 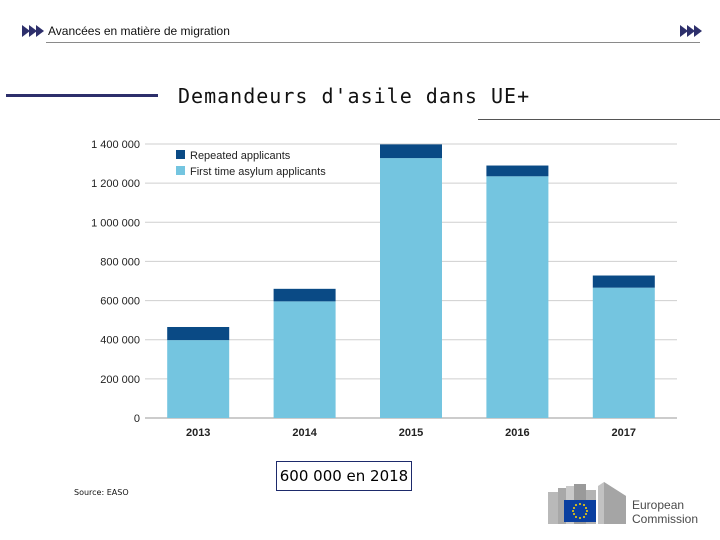 What do you see at coordinates (115, 223) in the screenshot?
I see `y-tick-label: 1 000 000` at bounding box center [115, 223].